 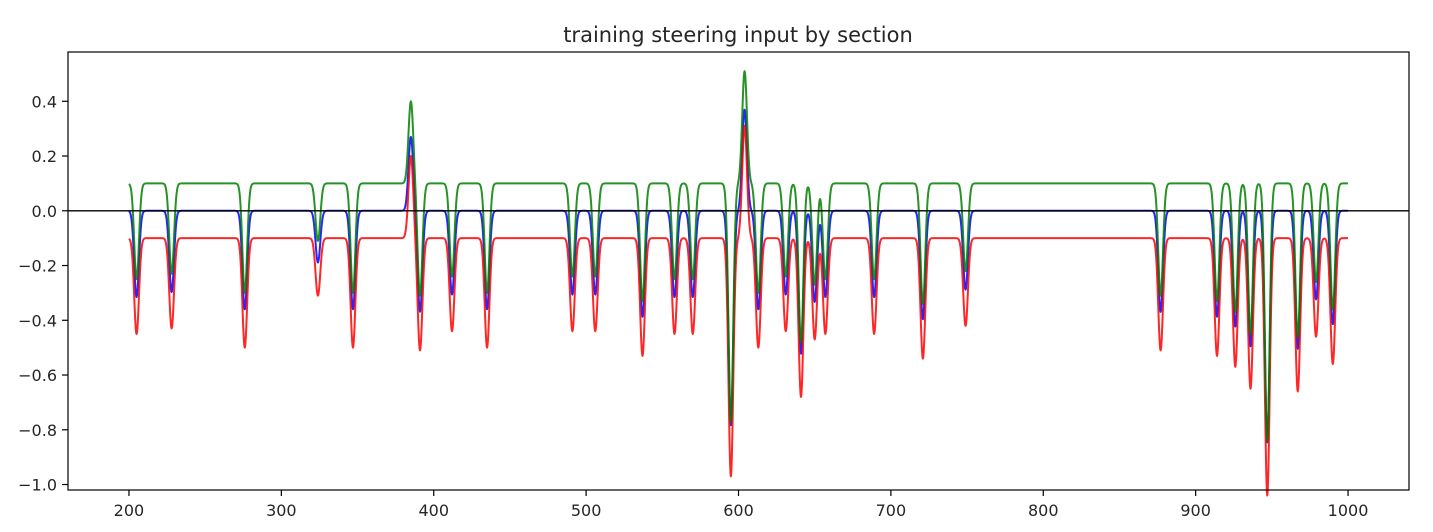 What do you see at coordinates (37, 375) in the screenshot?
I see `y-tick-label: −0.6` at bounding box center [37, 375].